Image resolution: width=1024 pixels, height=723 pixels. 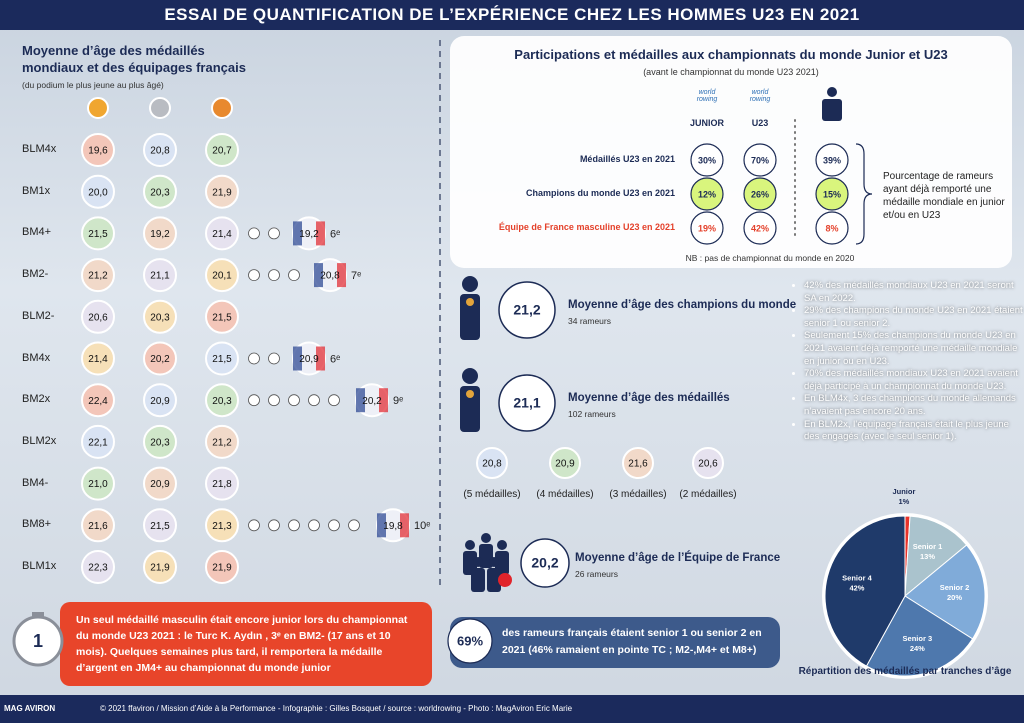 What do you see at coordinates (927, 556) in the screenshot?
I see `pie-value: 13%` at bounding box center [927, 556].